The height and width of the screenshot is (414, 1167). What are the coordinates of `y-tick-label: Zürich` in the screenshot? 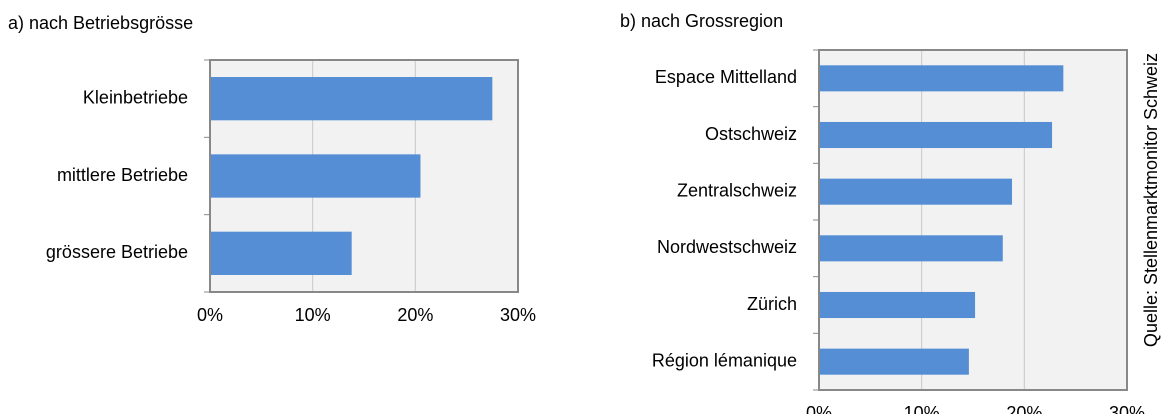 It's located at (772, 304).